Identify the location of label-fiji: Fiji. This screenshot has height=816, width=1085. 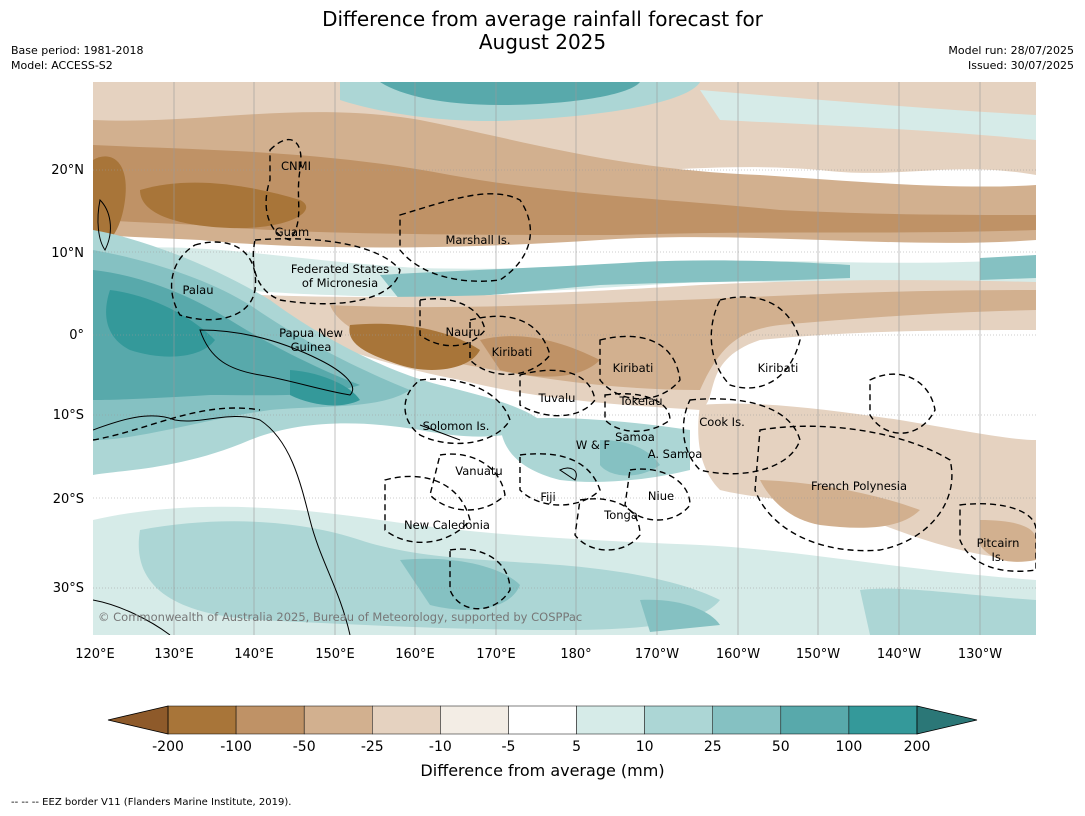
(547, 497).